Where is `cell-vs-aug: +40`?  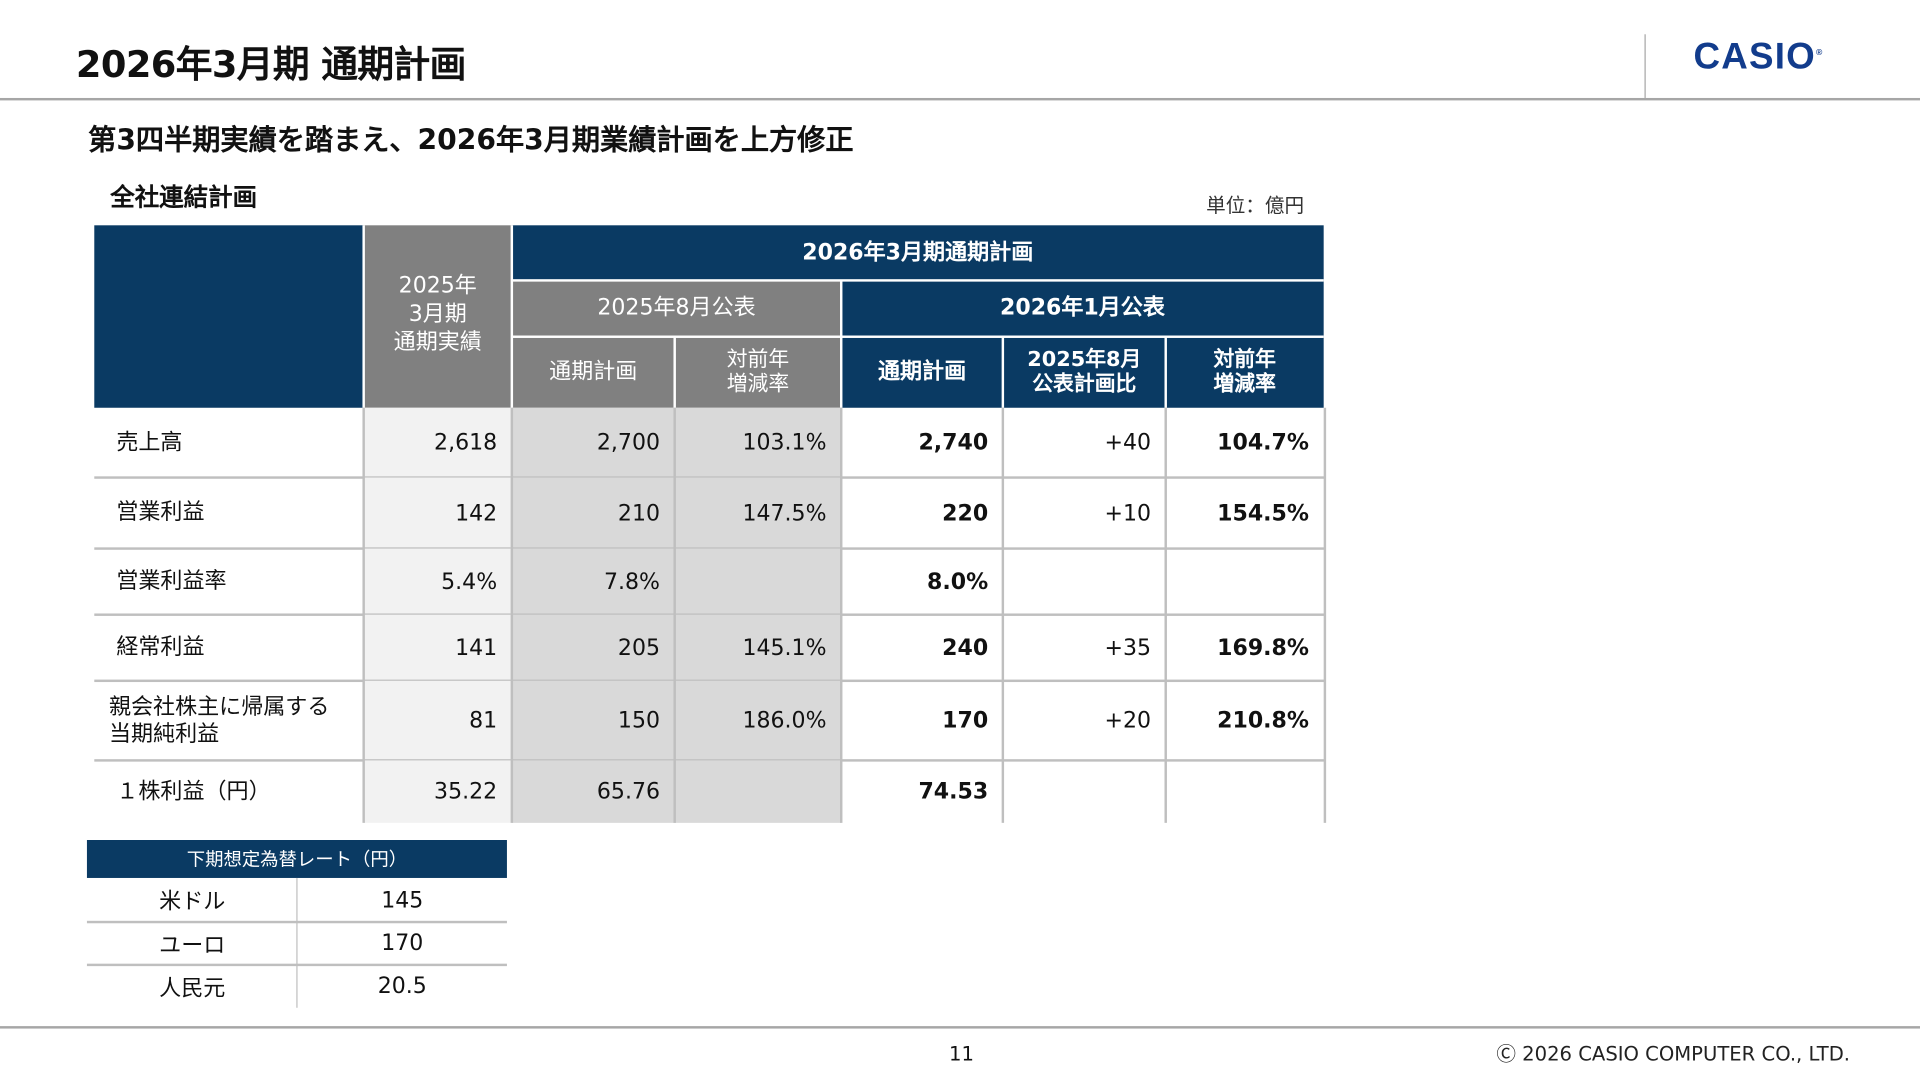
cell-vs-aug: +40 is located at coordinates (1128, 442).